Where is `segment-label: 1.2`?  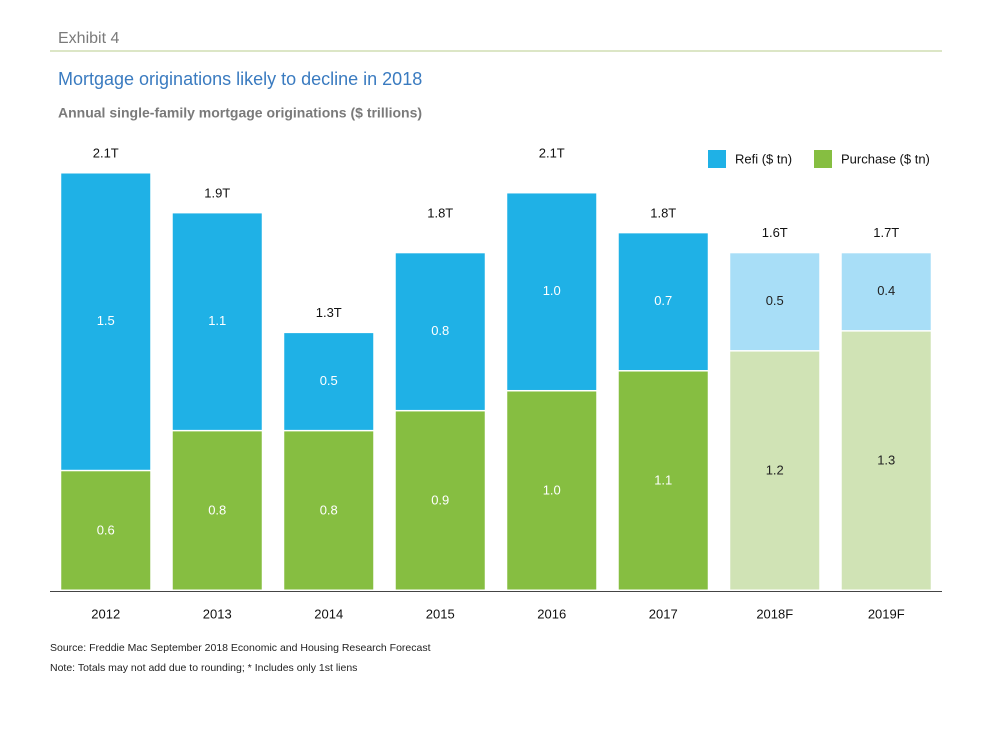 segment-label: 1.2 is located at coordinates (775, 470).